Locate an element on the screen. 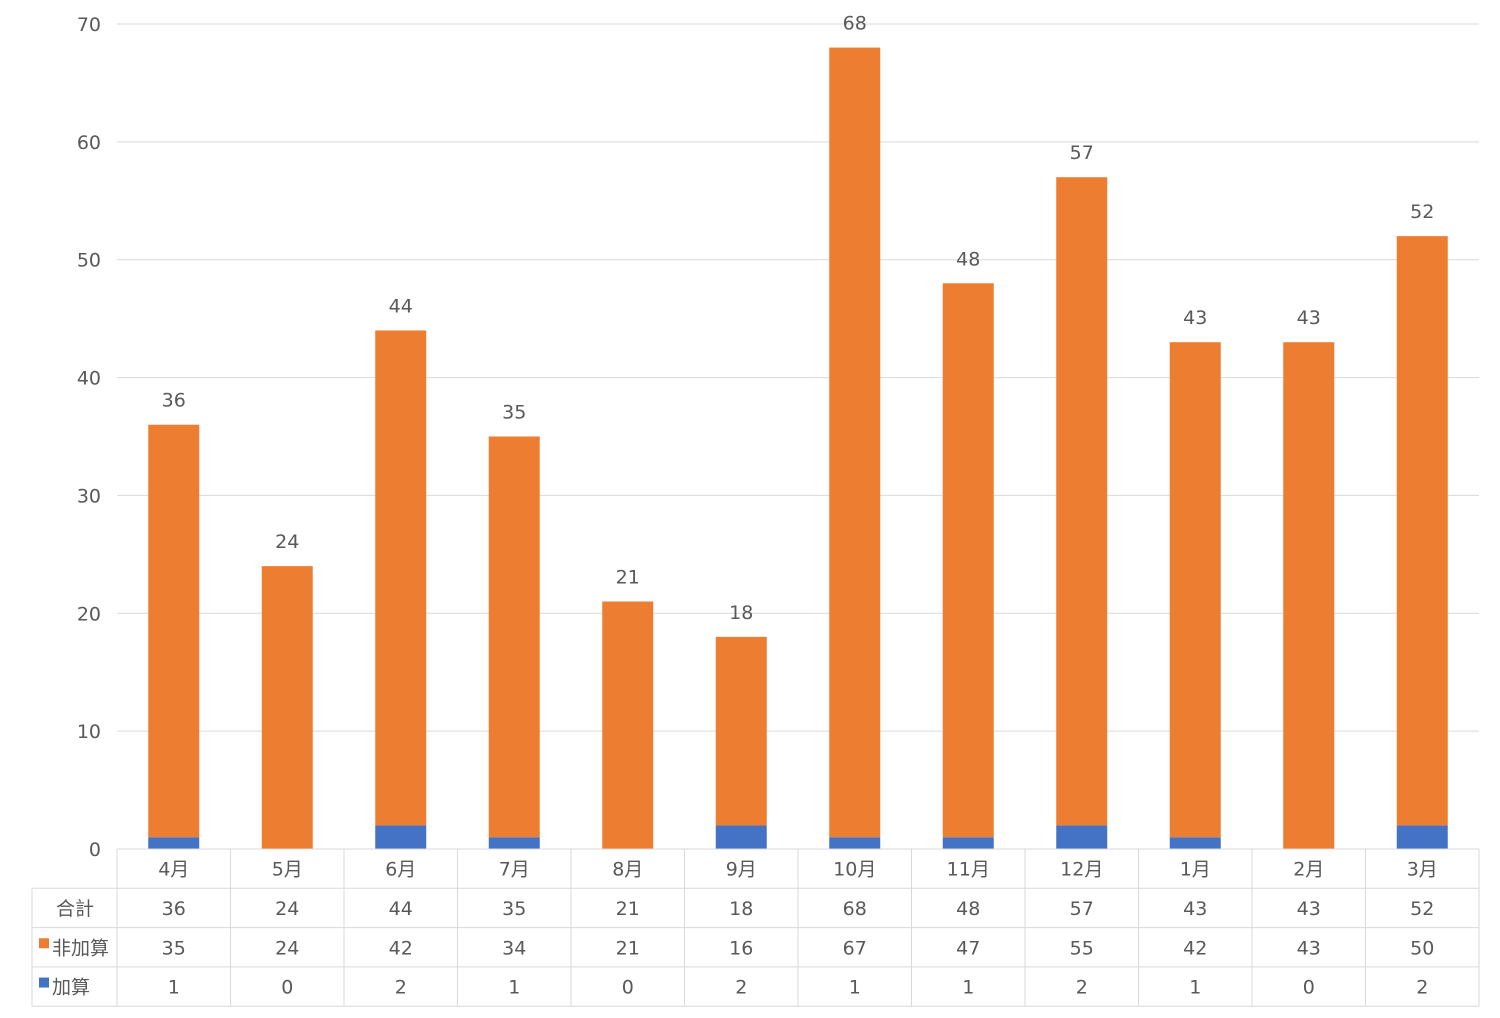  y-axis: 0 10 20 30 40 50 60 70 is located at coordinates (89, 437).